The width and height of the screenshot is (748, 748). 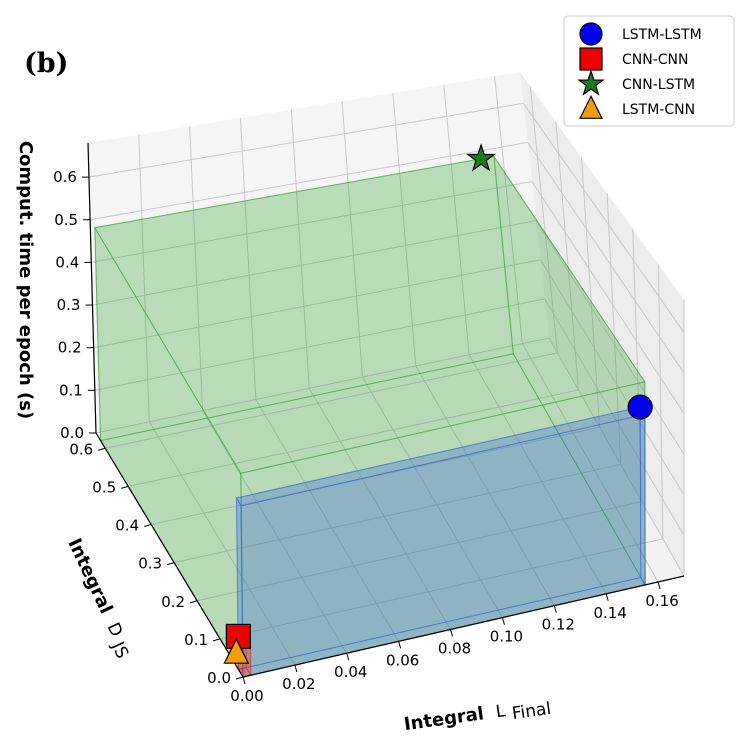 I want to click on y-tick-label: 0.0, so click(x=219, y=678).